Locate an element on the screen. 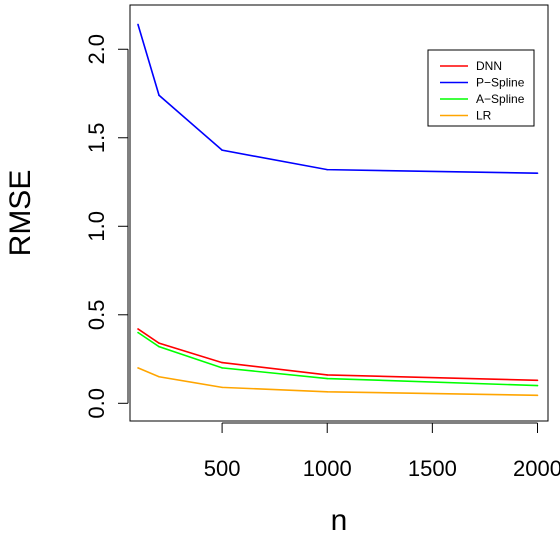  y-tick-label: 0.5 is located at coordinates (96, 314).